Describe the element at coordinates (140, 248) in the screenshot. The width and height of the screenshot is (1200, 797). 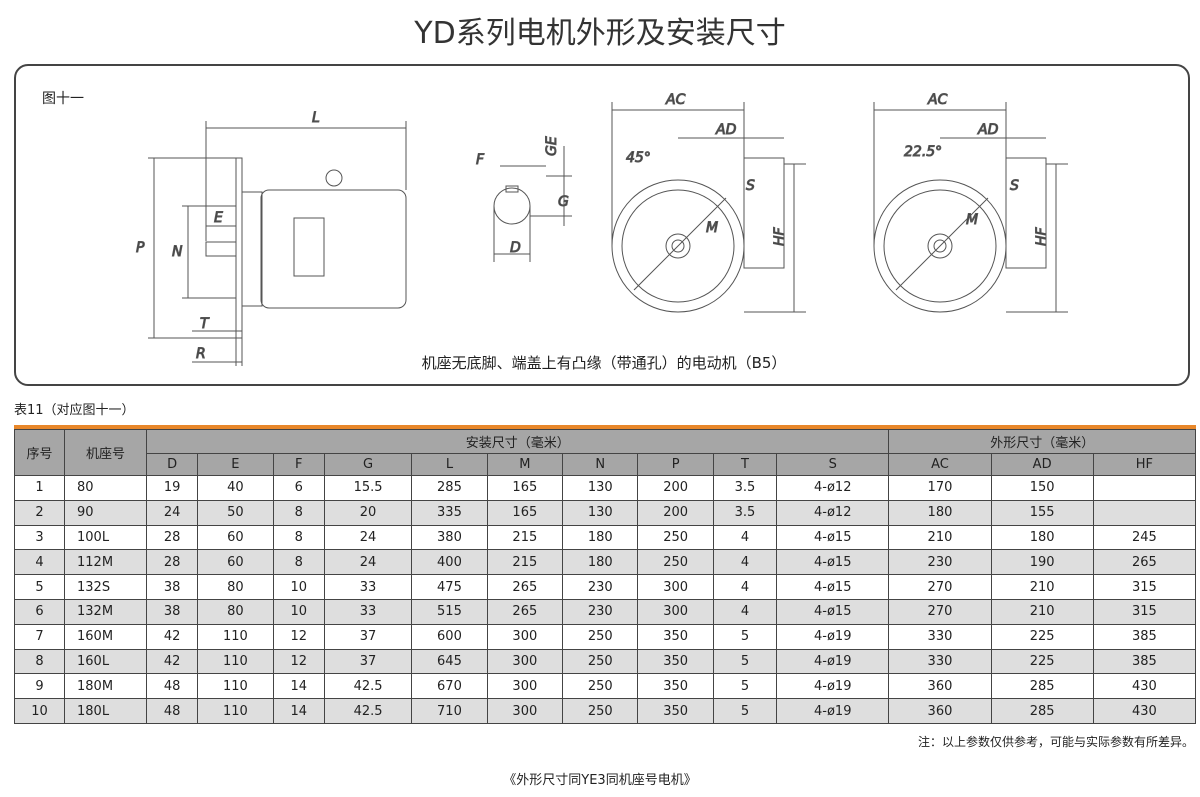
I see `dim-label-P: P` at that location.